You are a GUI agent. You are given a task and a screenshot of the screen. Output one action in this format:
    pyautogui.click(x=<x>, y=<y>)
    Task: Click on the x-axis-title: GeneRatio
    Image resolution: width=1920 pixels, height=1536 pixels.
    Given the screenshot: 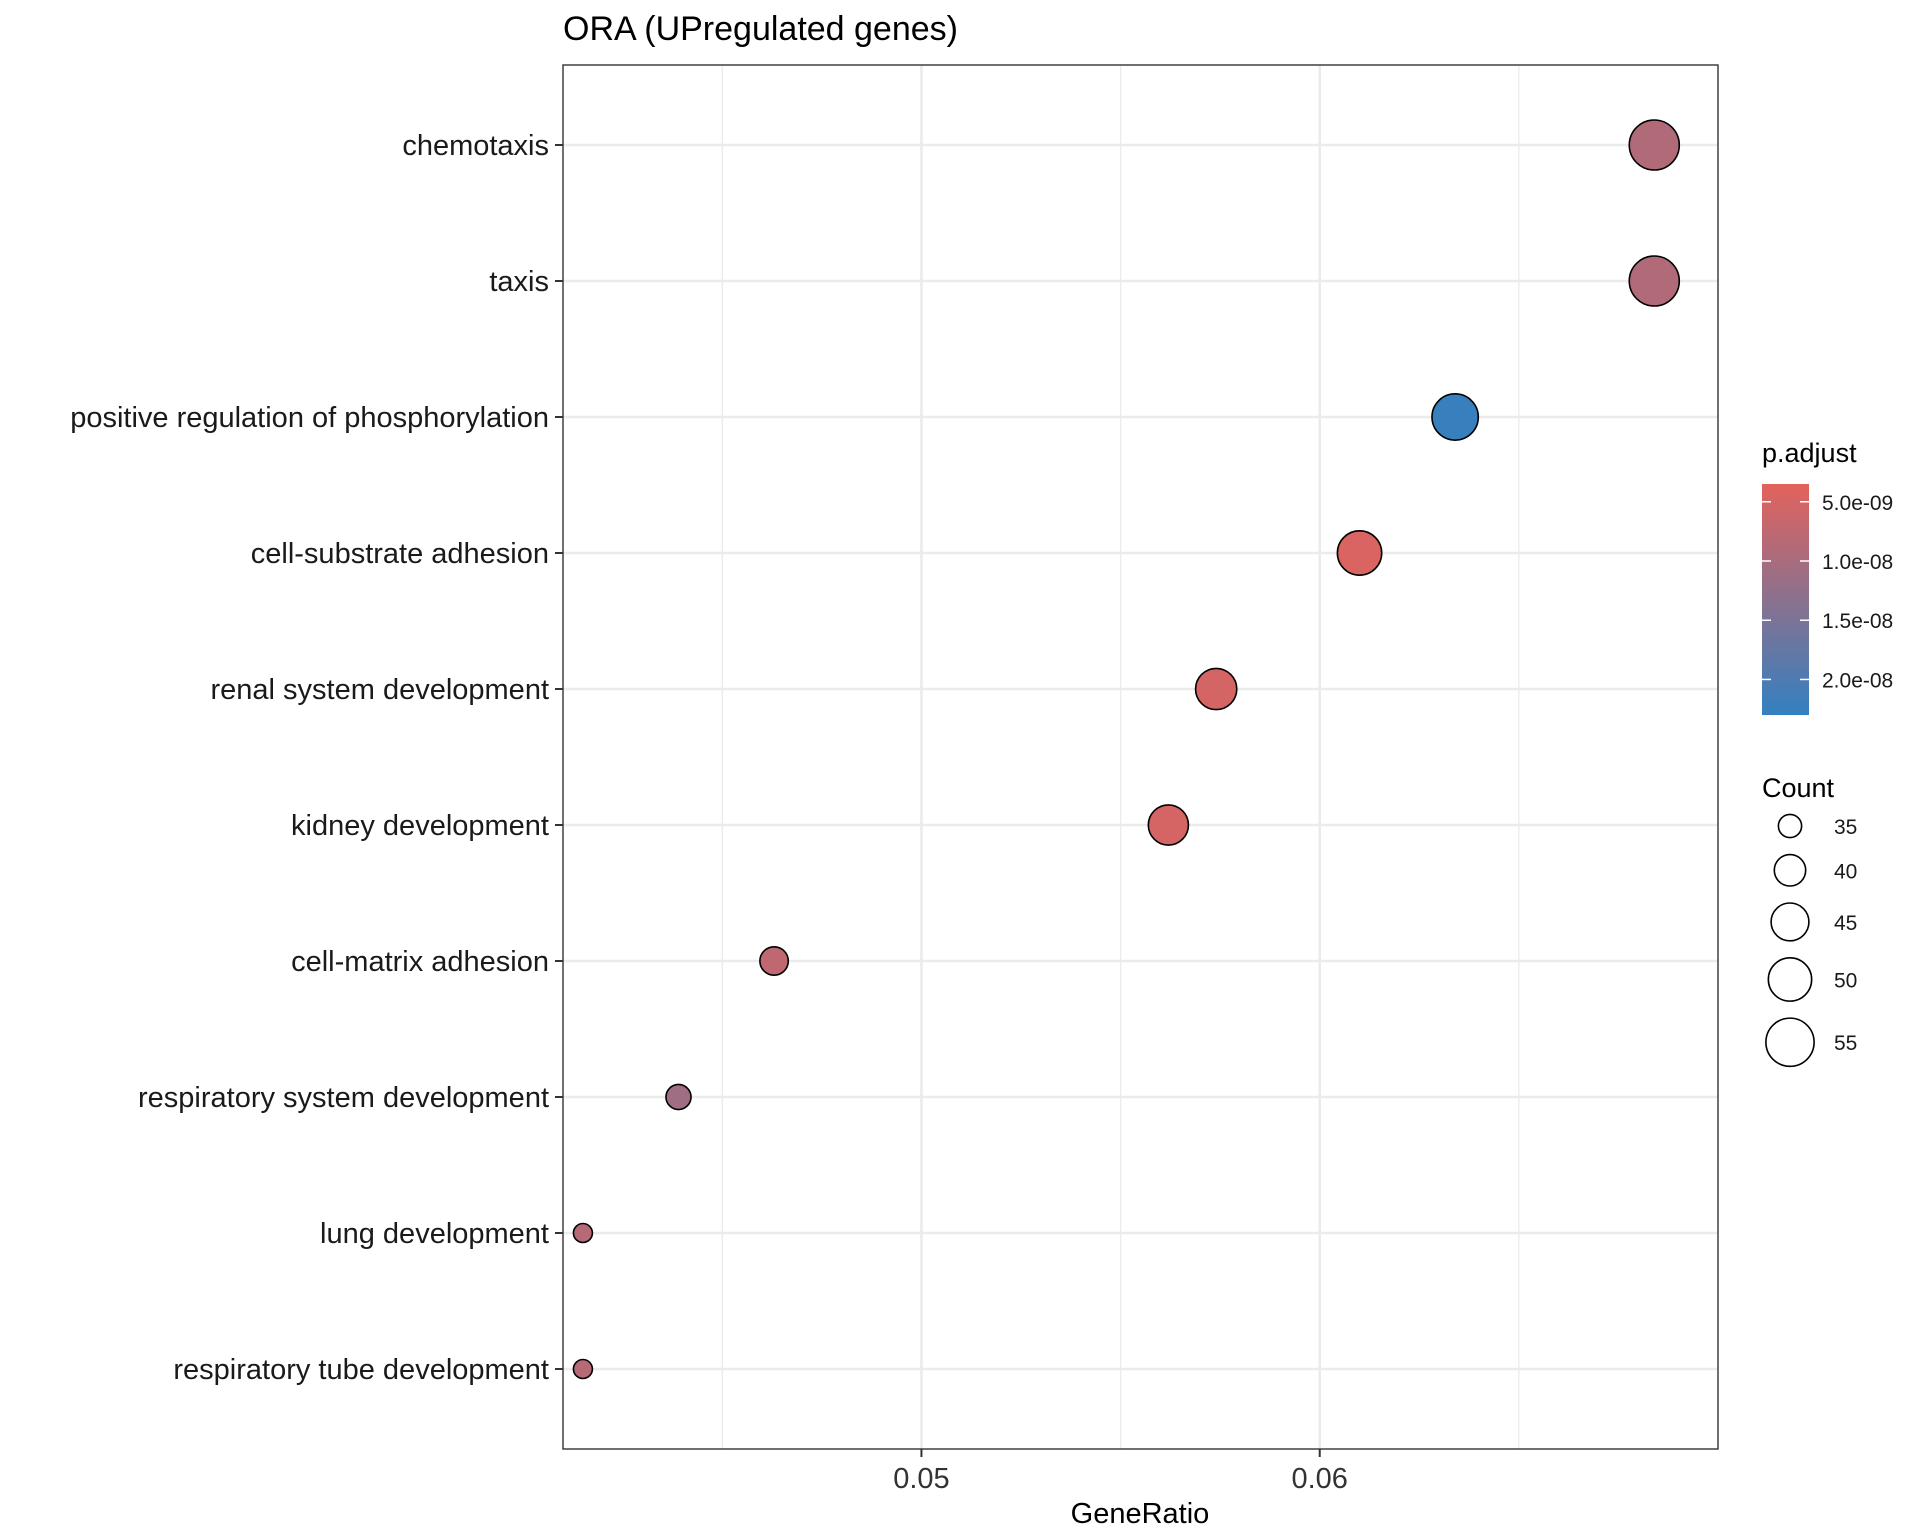 What is the action you would take?
    pyautogui.click(x=1140, y=1514)
    